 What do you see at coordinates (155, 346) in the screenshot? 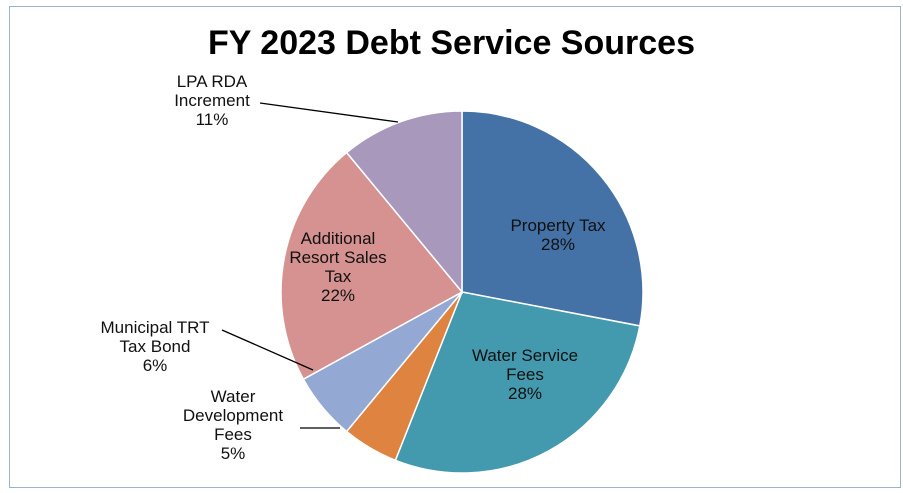
I see `data-label-municipal-trt-tax-bond: Municipal TRT Tax Bond 6%` at bounding box center [155, 346].